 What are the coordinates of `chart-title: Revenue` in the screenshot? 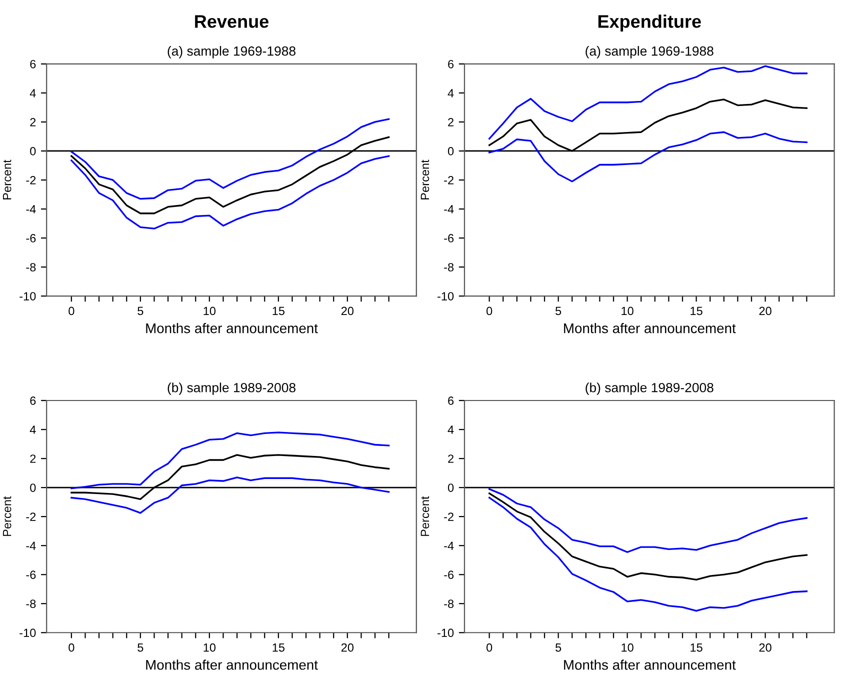 It's located at (232, 21).